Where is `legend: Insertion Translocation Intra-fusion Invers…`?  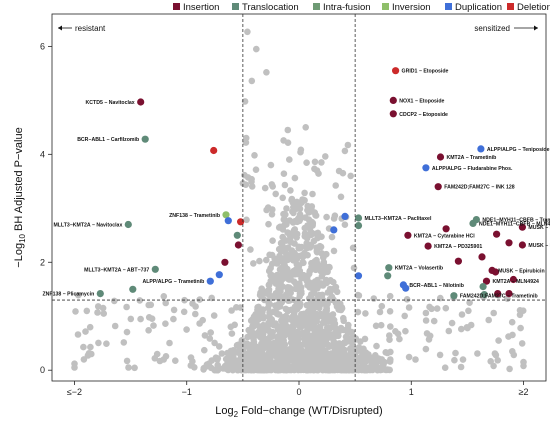
legend: Insertion Translocation Intra-fusion Invers… is located at coordinates (361, 7).